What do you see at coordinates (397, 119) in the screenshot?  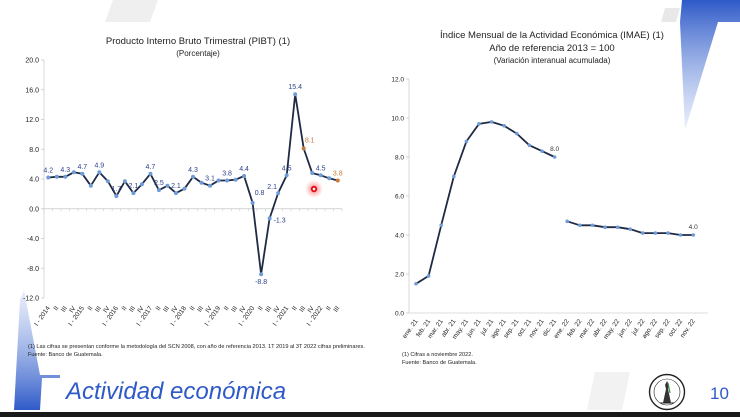 I see `imae-y-tick-label: 10.0` at bounding box center [397, 119].